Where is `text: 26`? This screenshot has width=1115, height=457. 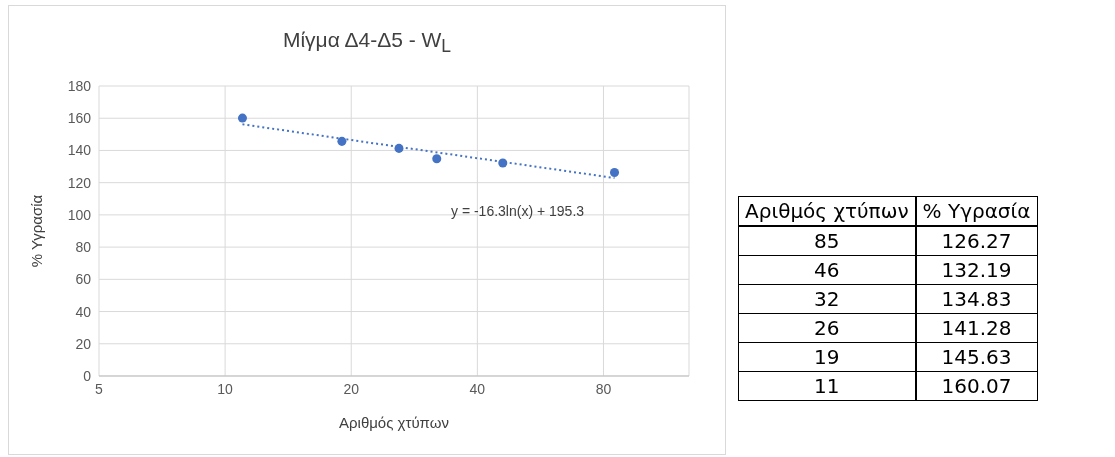 text: 26 is located at coordinates (827, 328).